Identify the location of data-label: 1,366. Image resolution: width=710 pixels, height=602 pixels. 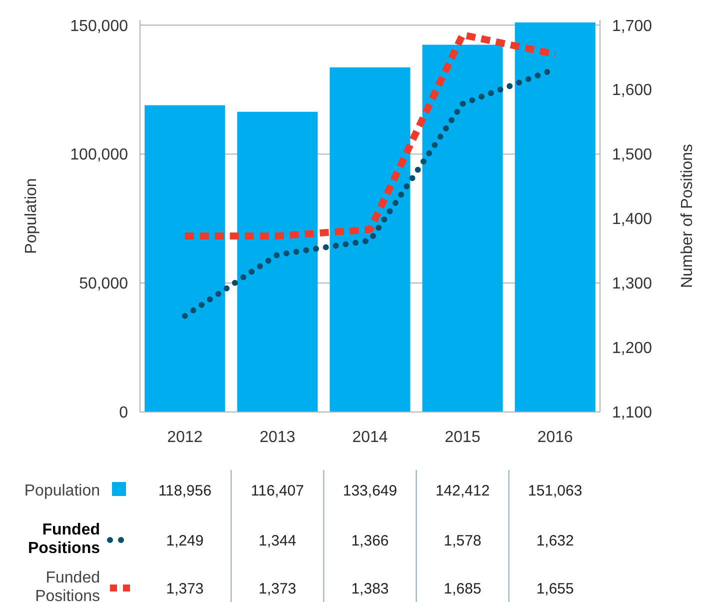
(370, 541).